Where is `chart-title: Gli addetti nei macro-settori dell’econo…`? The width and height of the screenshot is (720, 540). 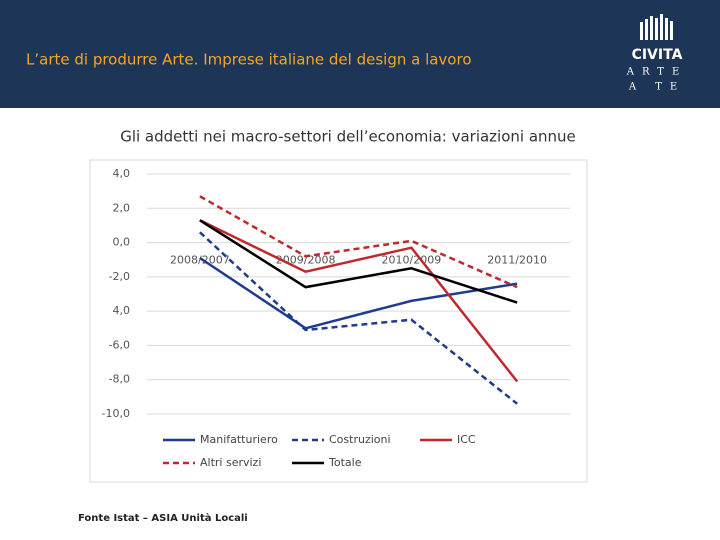
chart-title: Gli addetti nei macro-settori dell’econo… is located at coordinates (348, 137).